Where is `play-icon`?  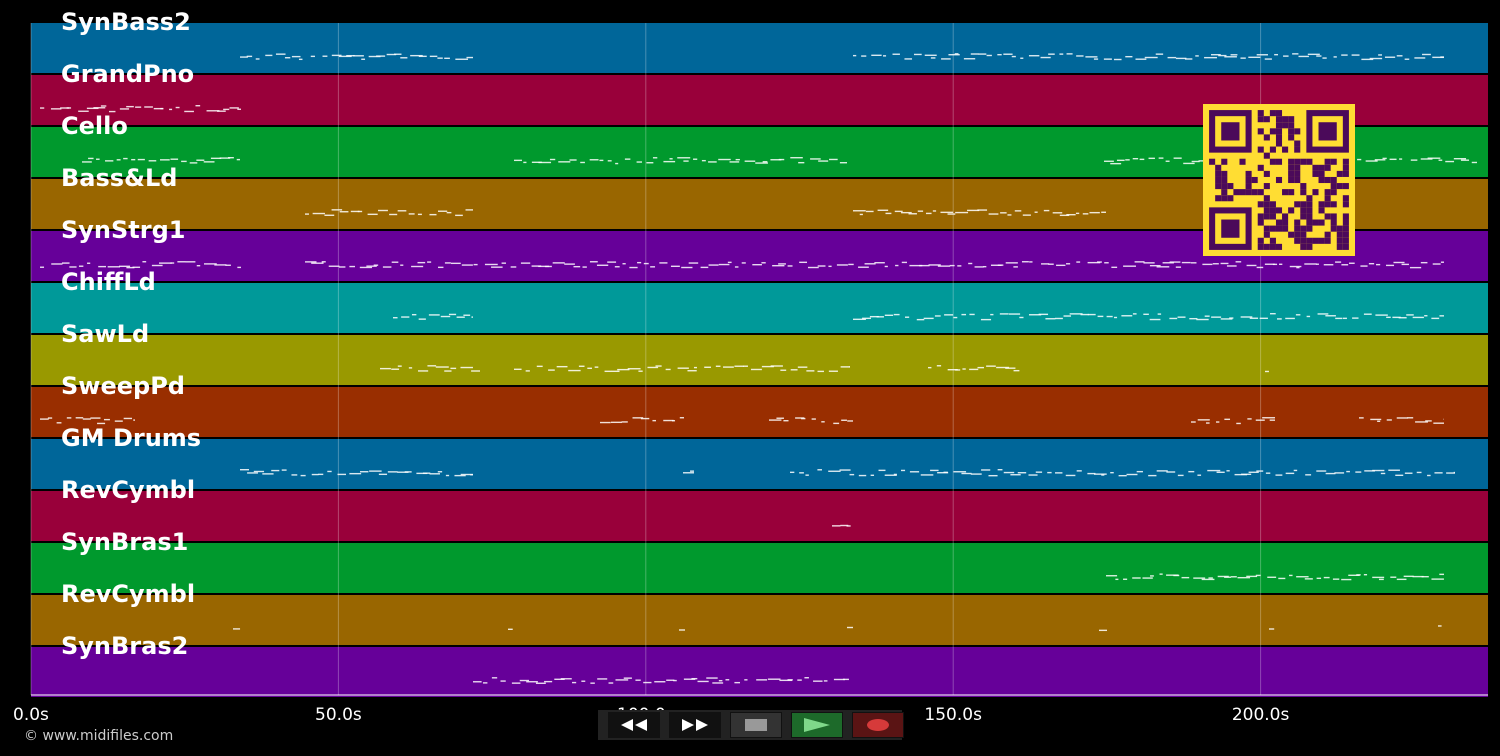 play-icon is located at coordinates (817, 725).